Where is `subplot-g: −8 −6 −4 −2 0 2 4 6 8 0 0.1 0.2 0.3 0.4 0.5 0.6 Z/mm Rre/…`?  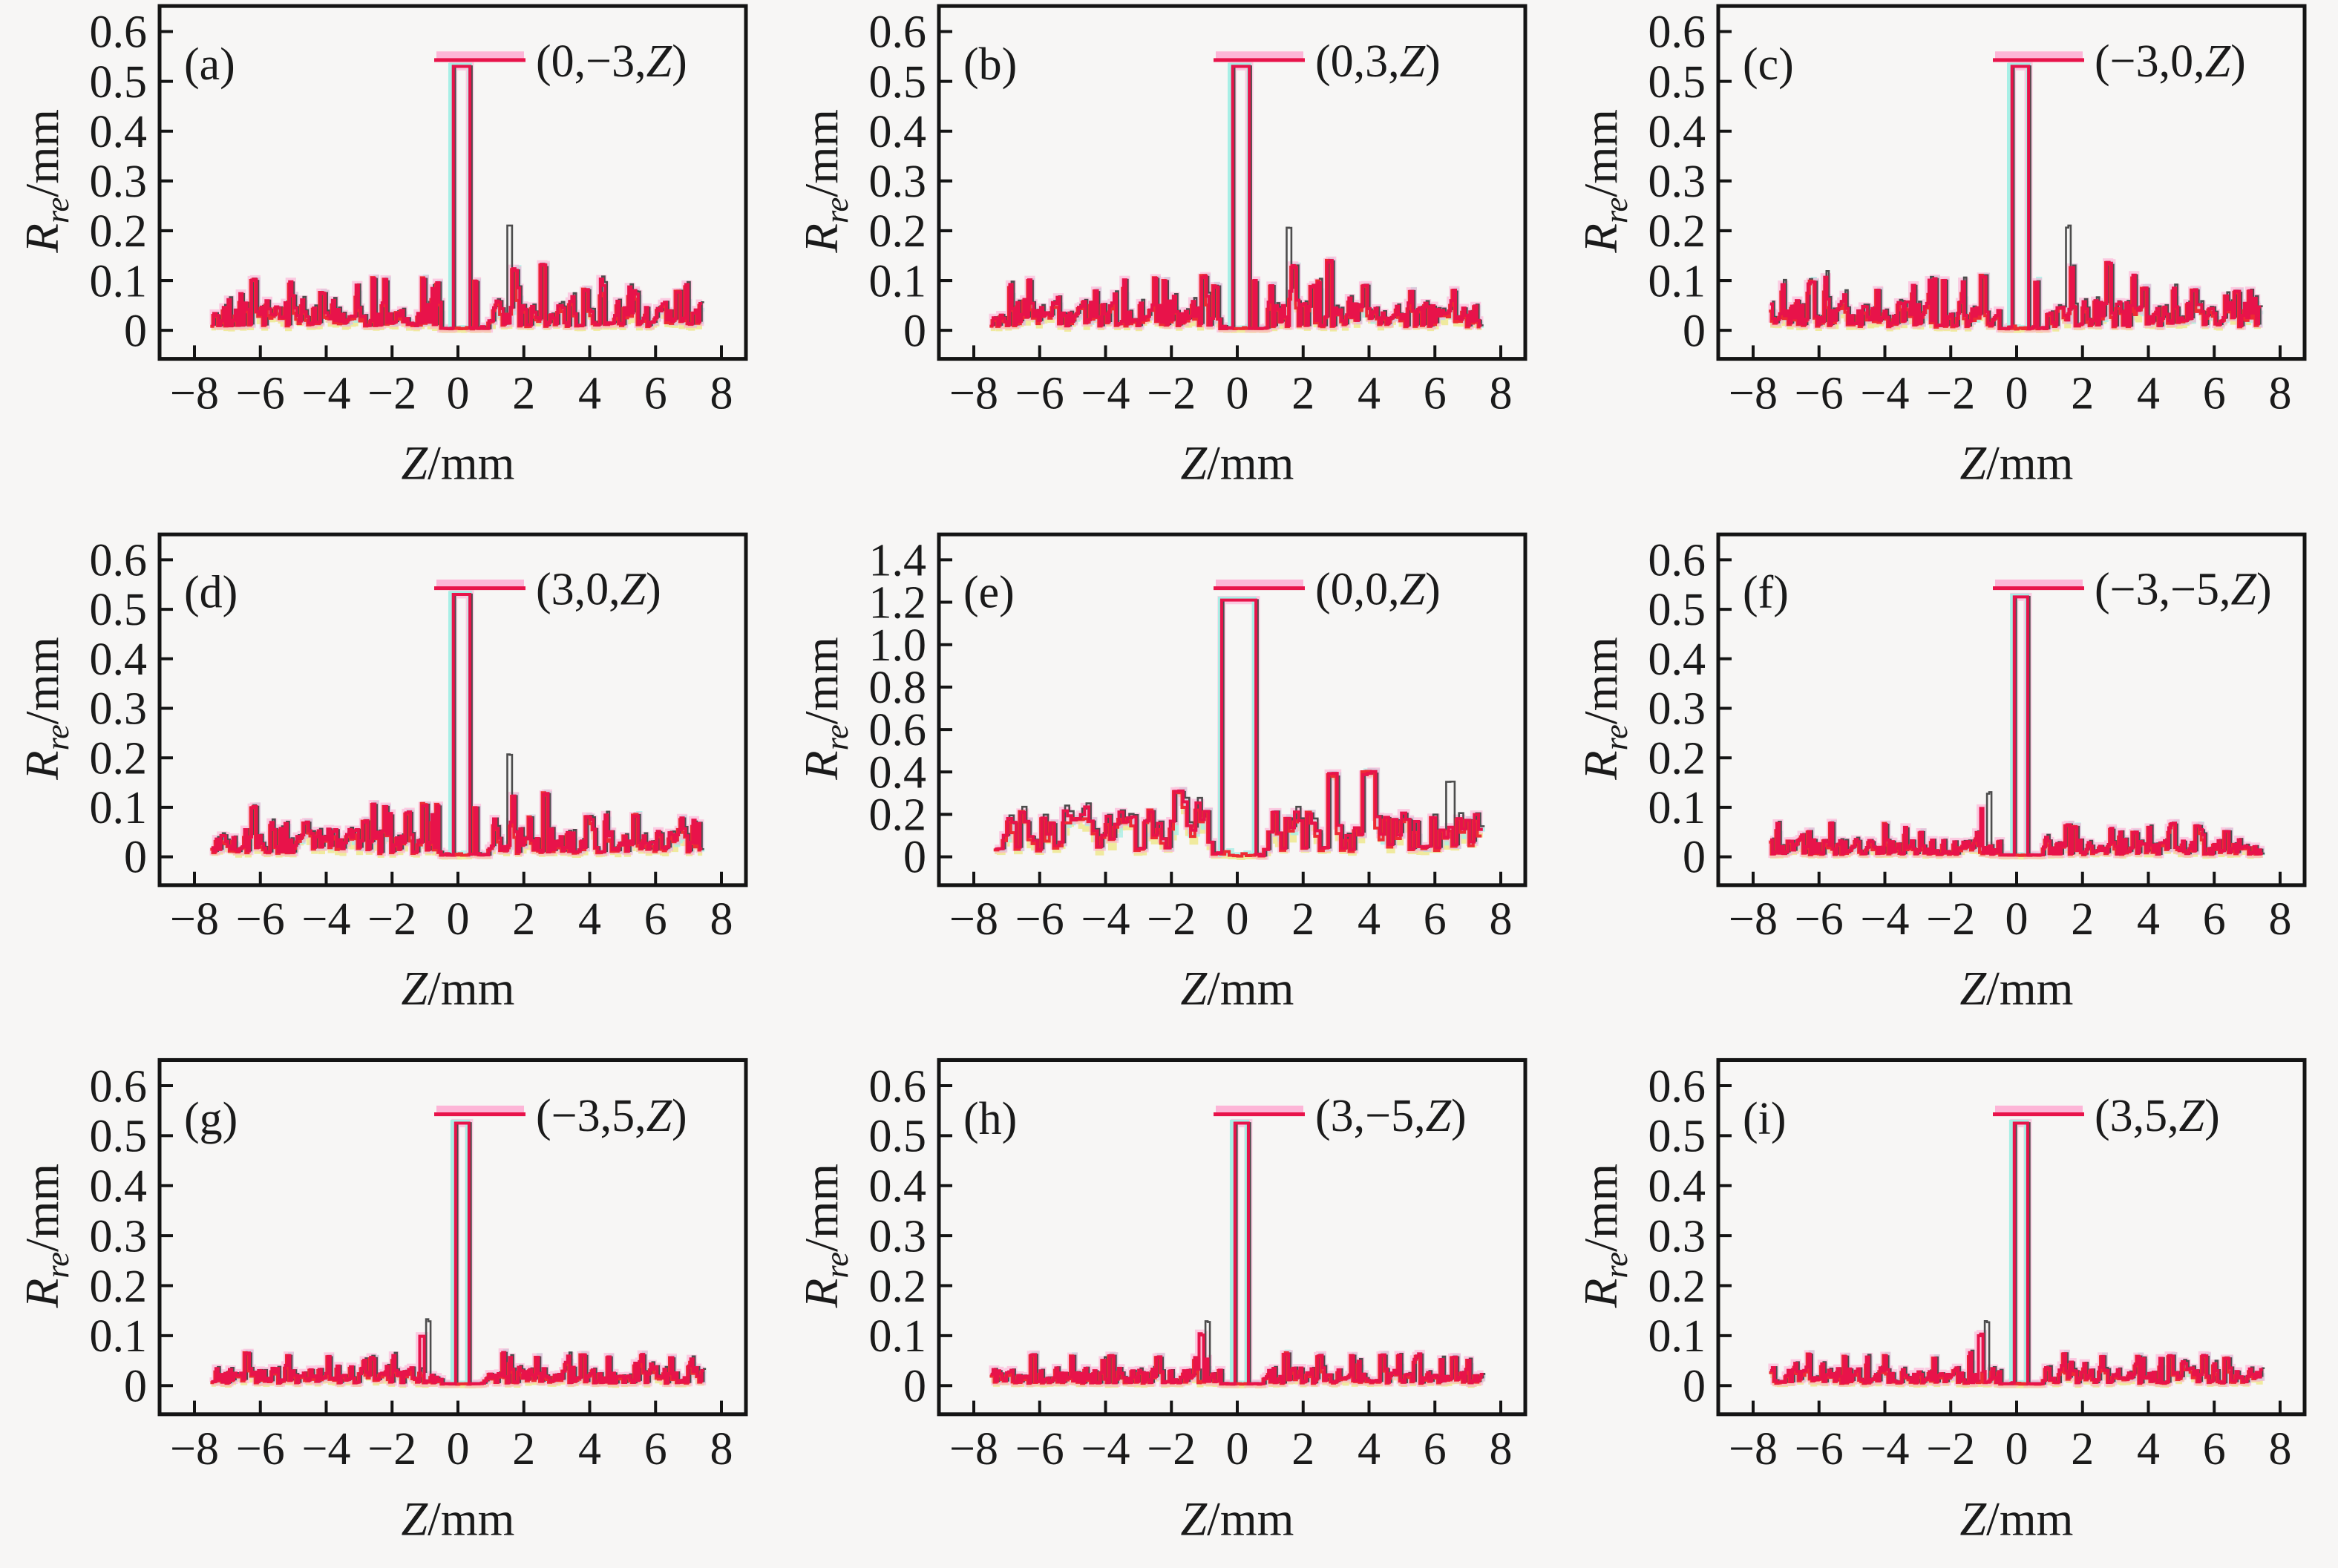
subplot-g: −8 −6 −4 −2 0 2 4 6 8 0 0.1 0.2 0.3 0.4 0.5 0.6 Z/mm Rre/… is located at coordinates (389, 1302).